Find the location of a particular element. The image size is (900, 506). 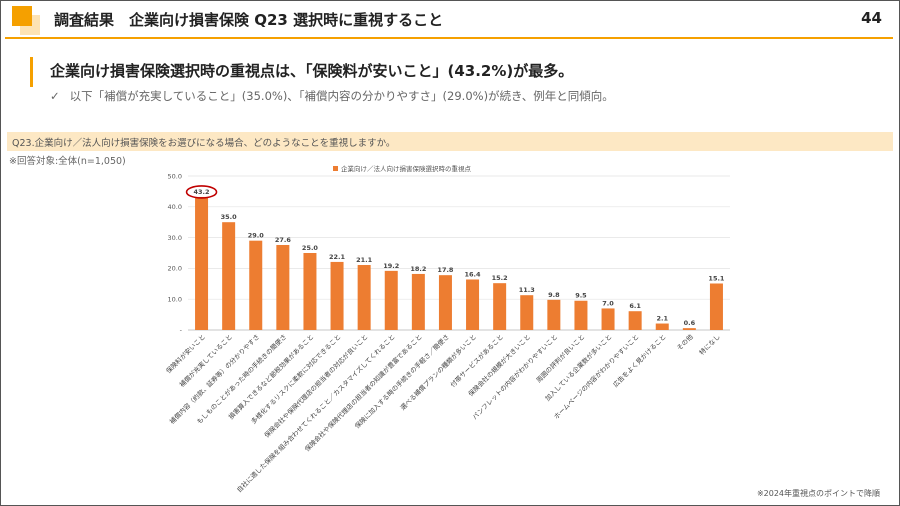

y-tick-label: 50.0 is located at coordinates (175, 176).